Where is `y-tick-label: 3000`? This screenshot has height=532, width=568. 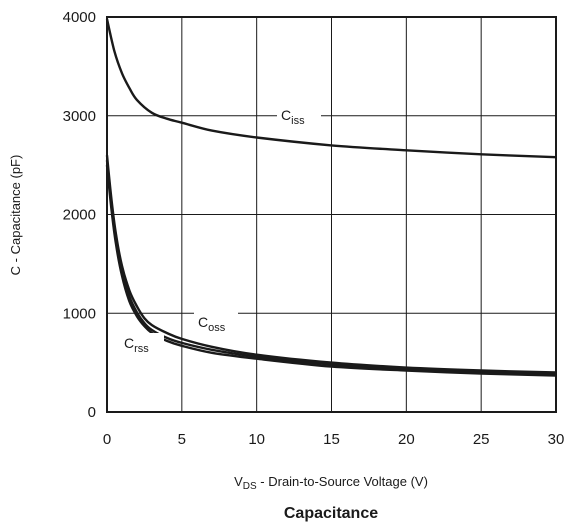
y-tick-label: 3000 is located at coordinates (79, 116).